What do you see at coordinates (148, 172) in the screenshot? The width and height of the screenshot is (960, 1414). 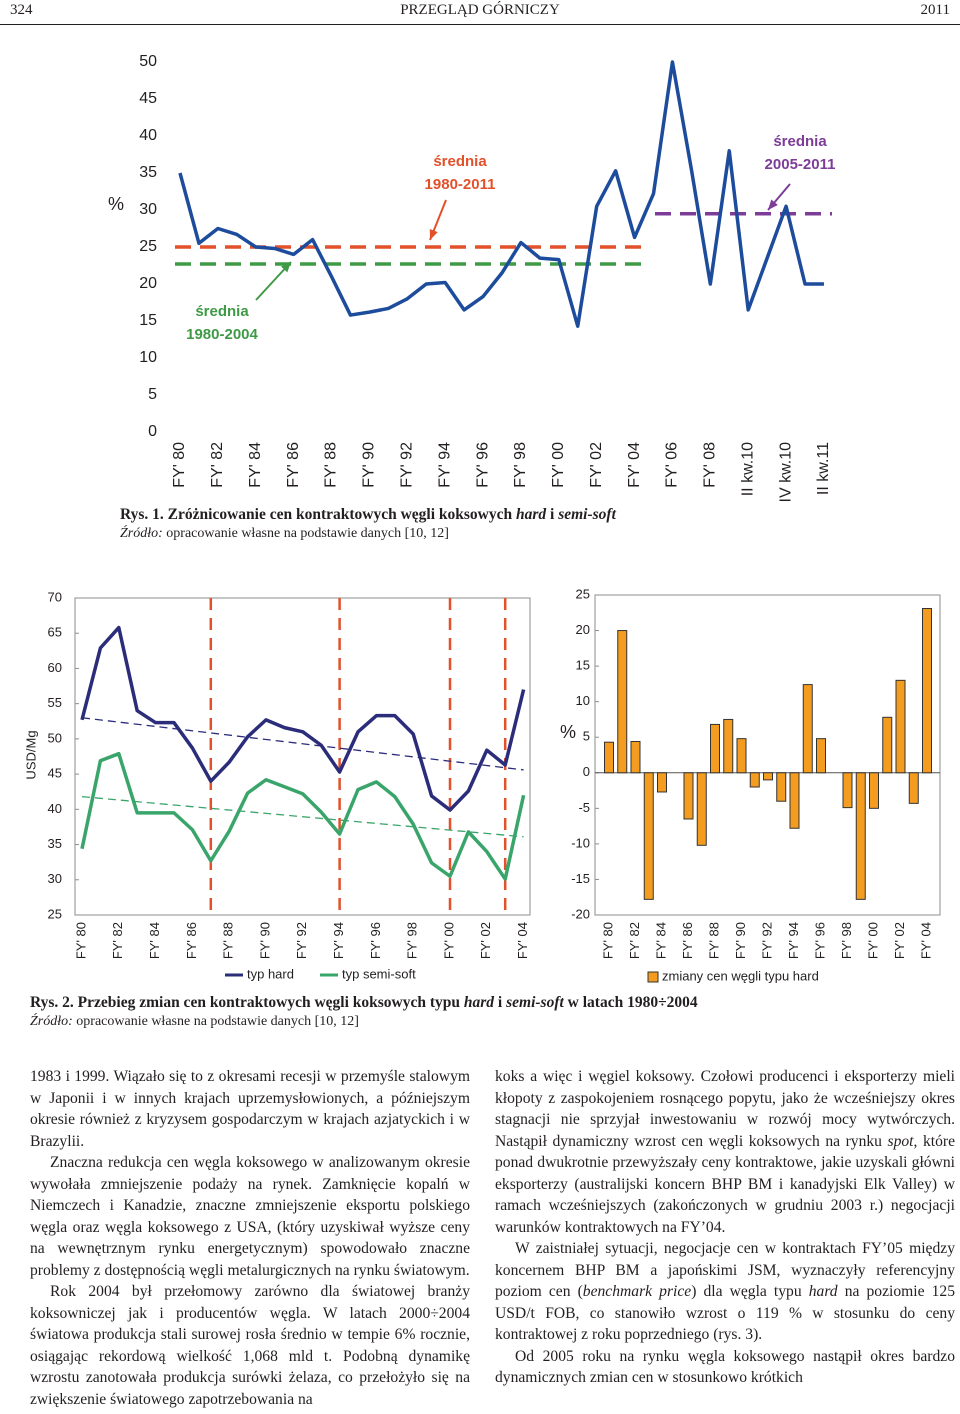 I see `y-tick-label: 35` at bounding box center [148, 172].